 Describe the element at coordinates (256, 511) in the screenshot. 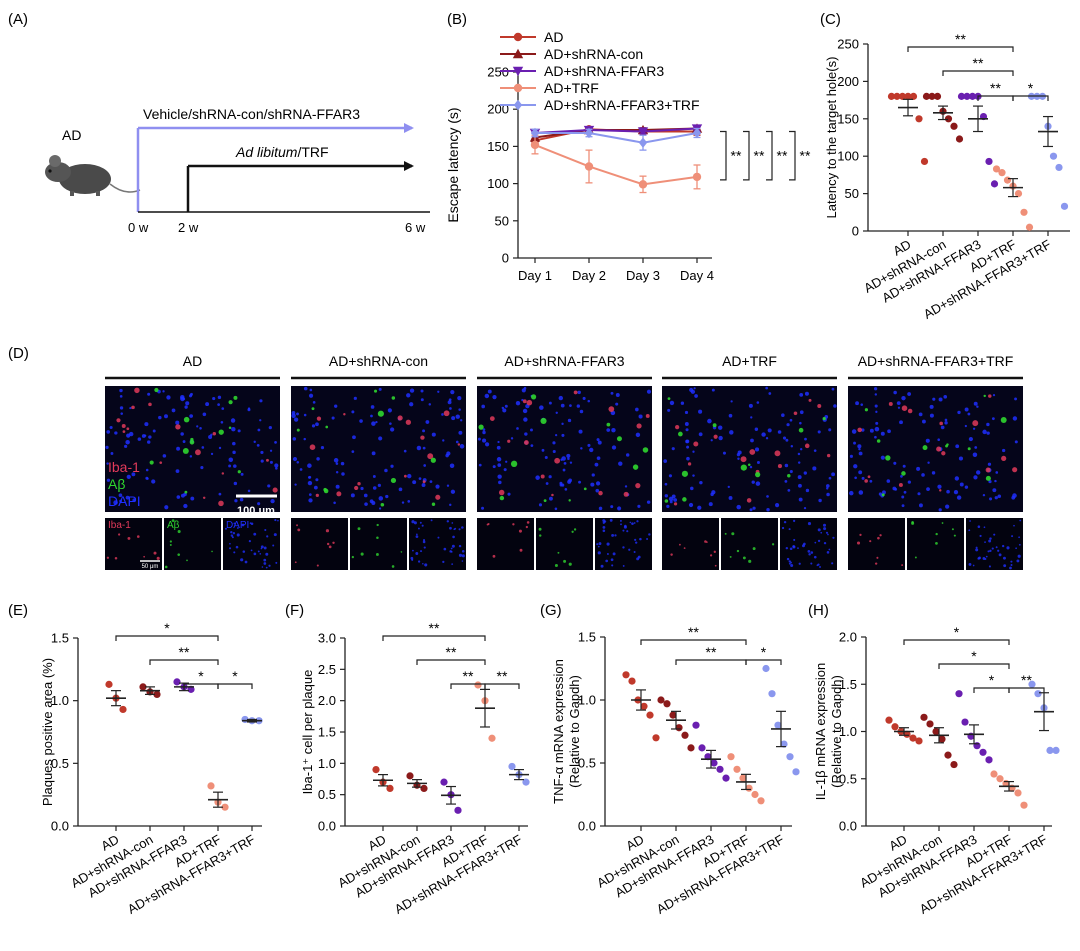

I see `scale-bar-large-label: 100 μm` at that location.